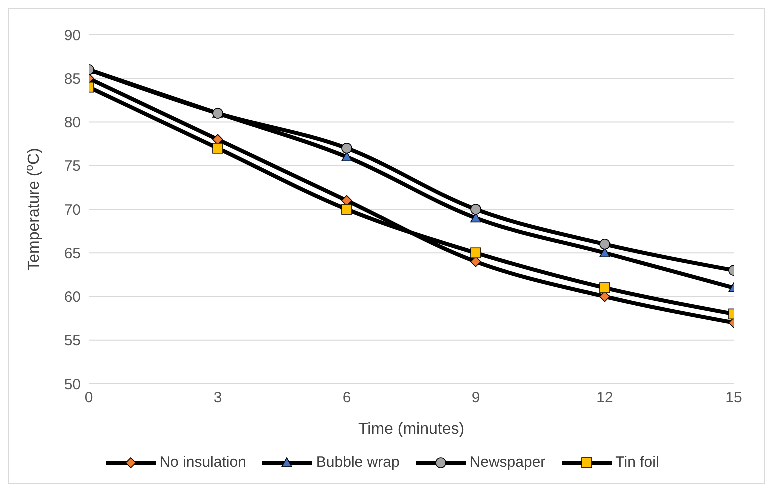 This screenshot has height=490, width=771. Describe the element at coordinates (734, 398) in the screenshot. I see `x-tick-label: 15` at that location.